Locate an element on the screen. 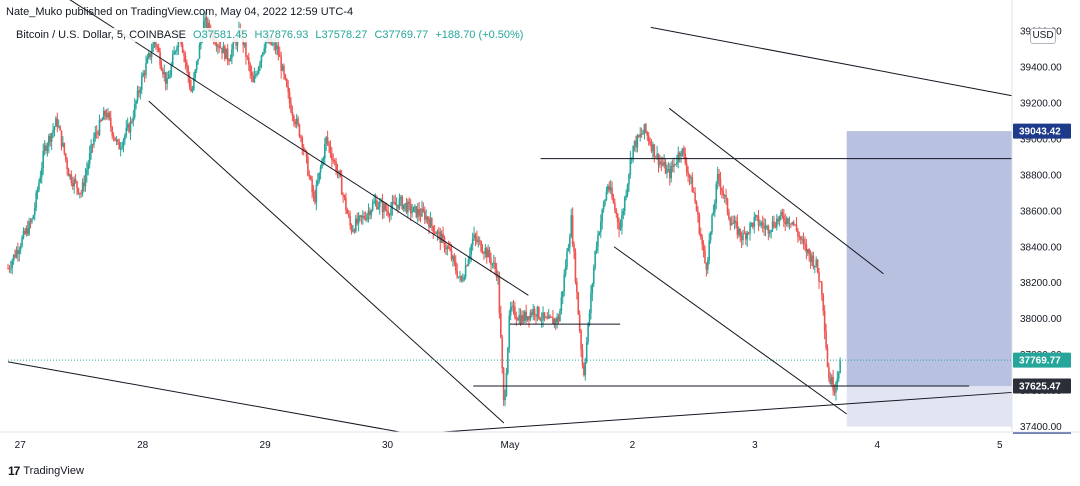  trendline-upper-right is located at coordinates (776, 191).